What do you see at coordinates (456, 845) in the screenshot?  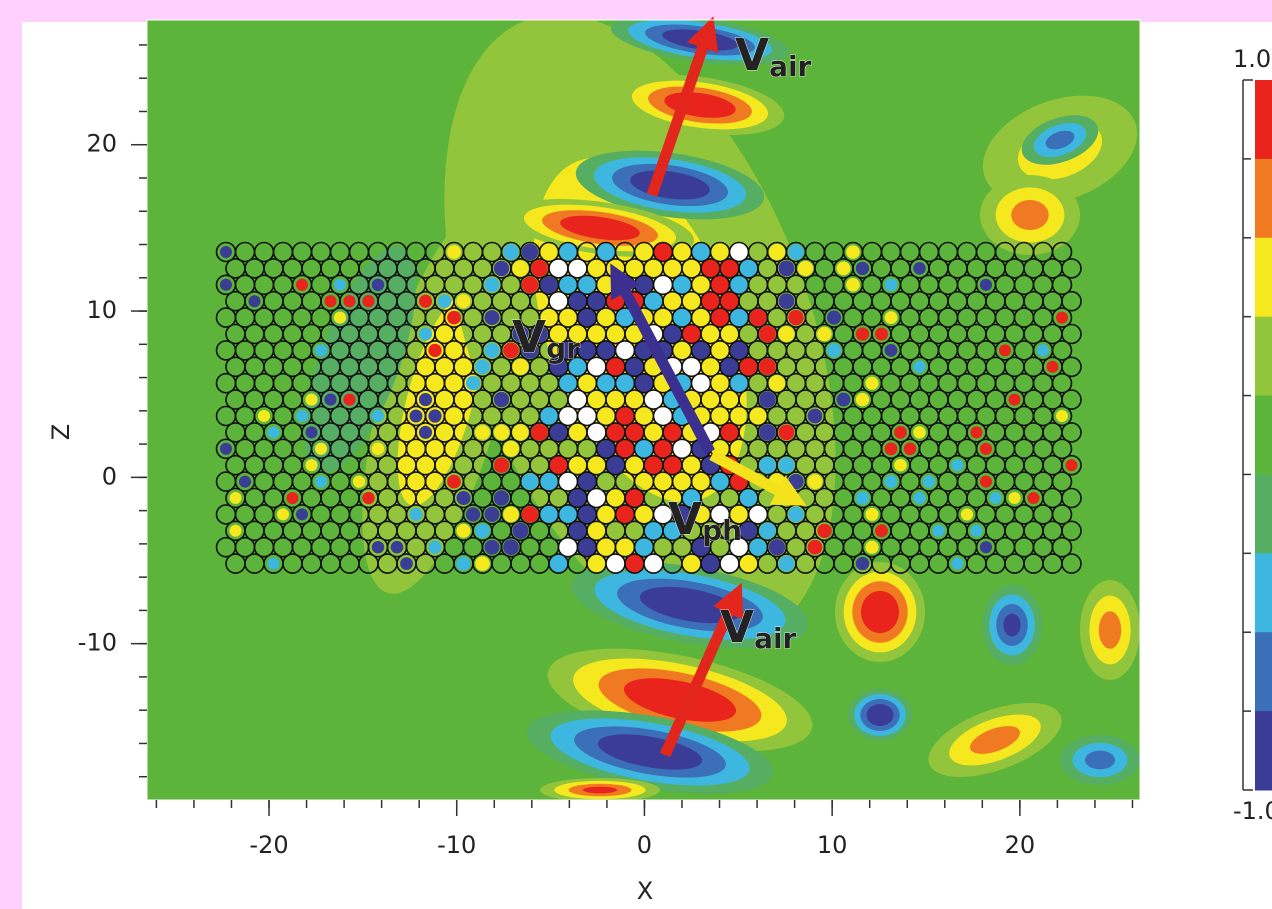 I see `x-tick-label: -10` at bounding box center [456, 845].